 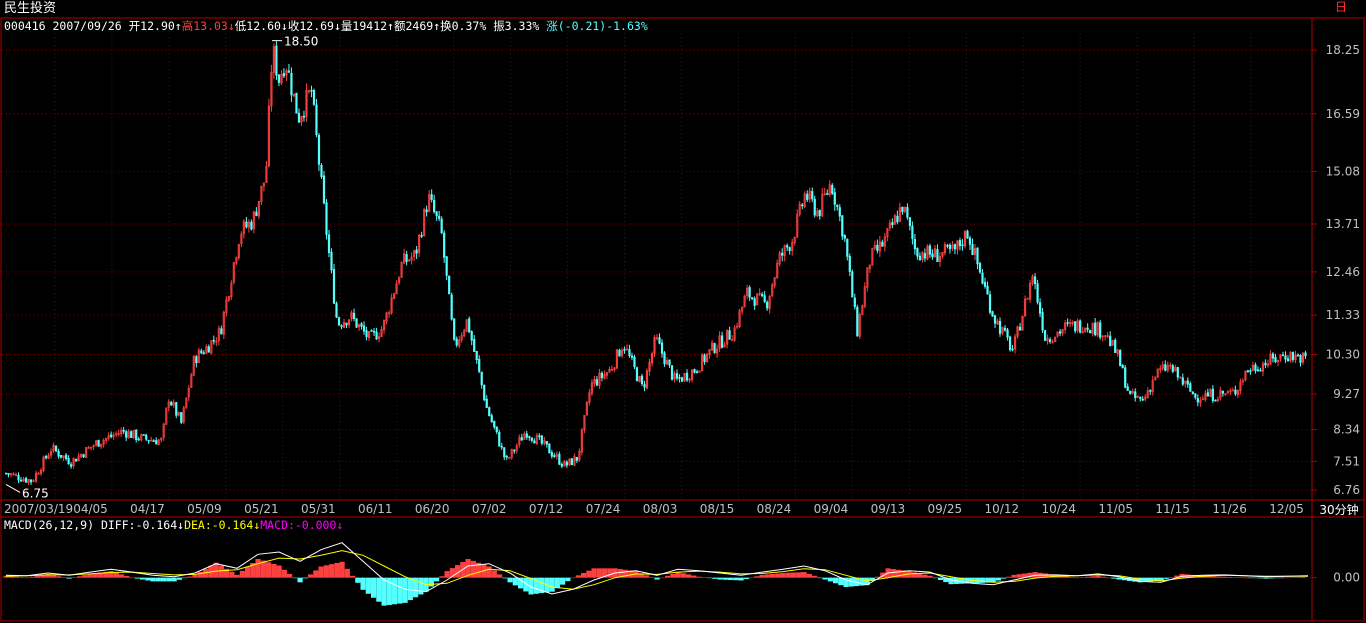 I want to click on daily-period-button: 日, so click(x=1340, y=7).